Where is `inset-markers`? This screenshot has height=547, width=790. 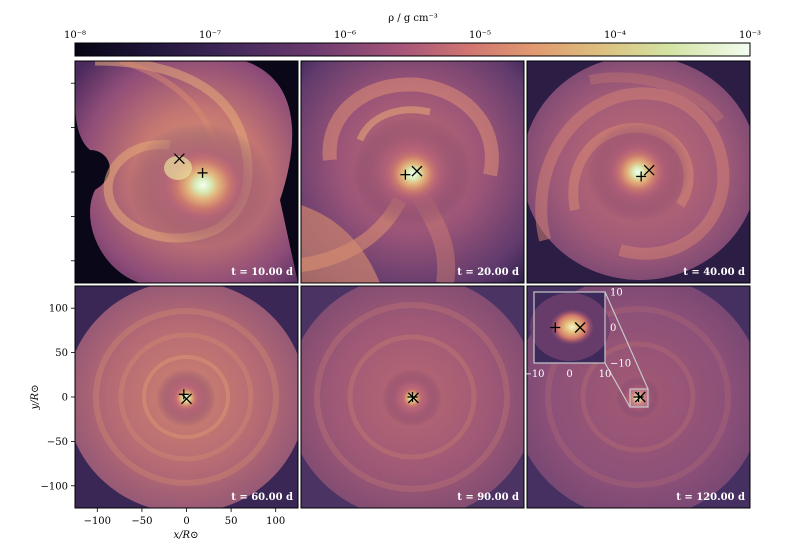 inset-markers is located at coordinates (568, 327).